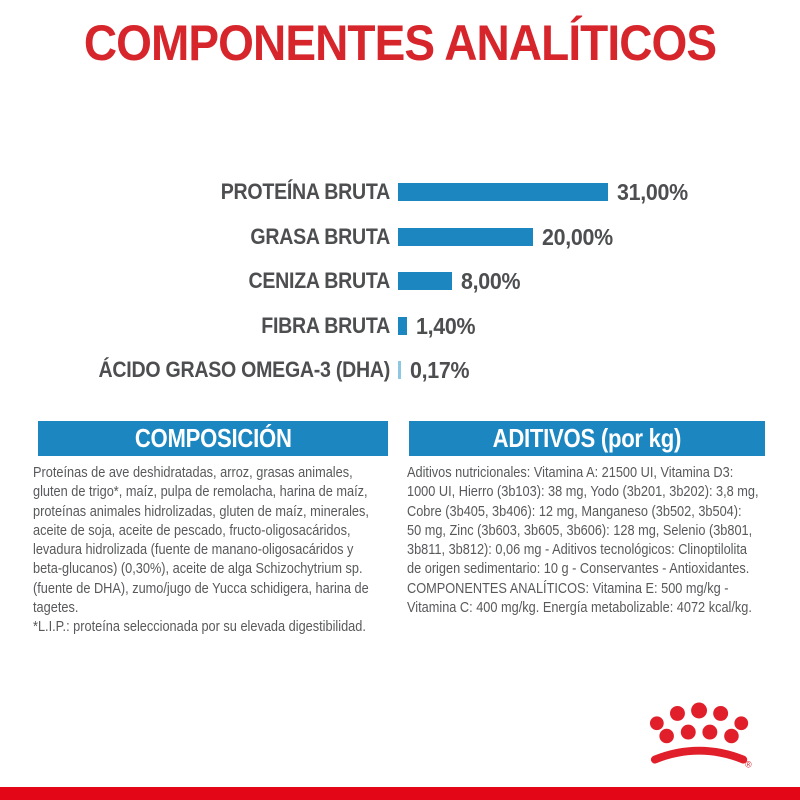 The height and width of the screenshot is (800, 800). I want to click on chart-bar-value: 1,40%, so click(446, 325).